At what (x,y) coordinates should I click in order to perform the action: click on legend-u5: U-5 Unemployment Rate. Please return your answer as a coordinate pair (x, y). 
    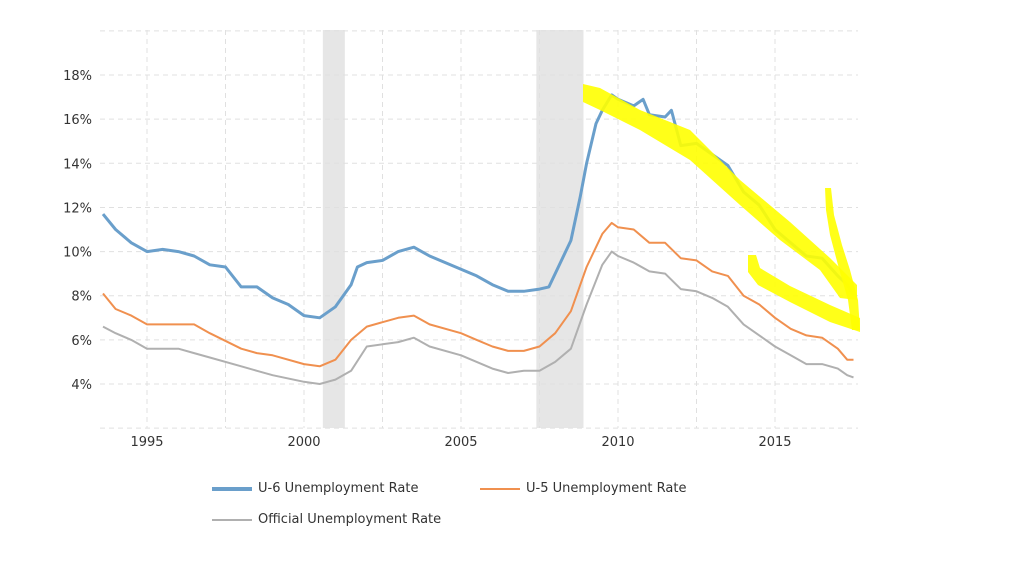
    Looking at the image, I should click on (583, 488).